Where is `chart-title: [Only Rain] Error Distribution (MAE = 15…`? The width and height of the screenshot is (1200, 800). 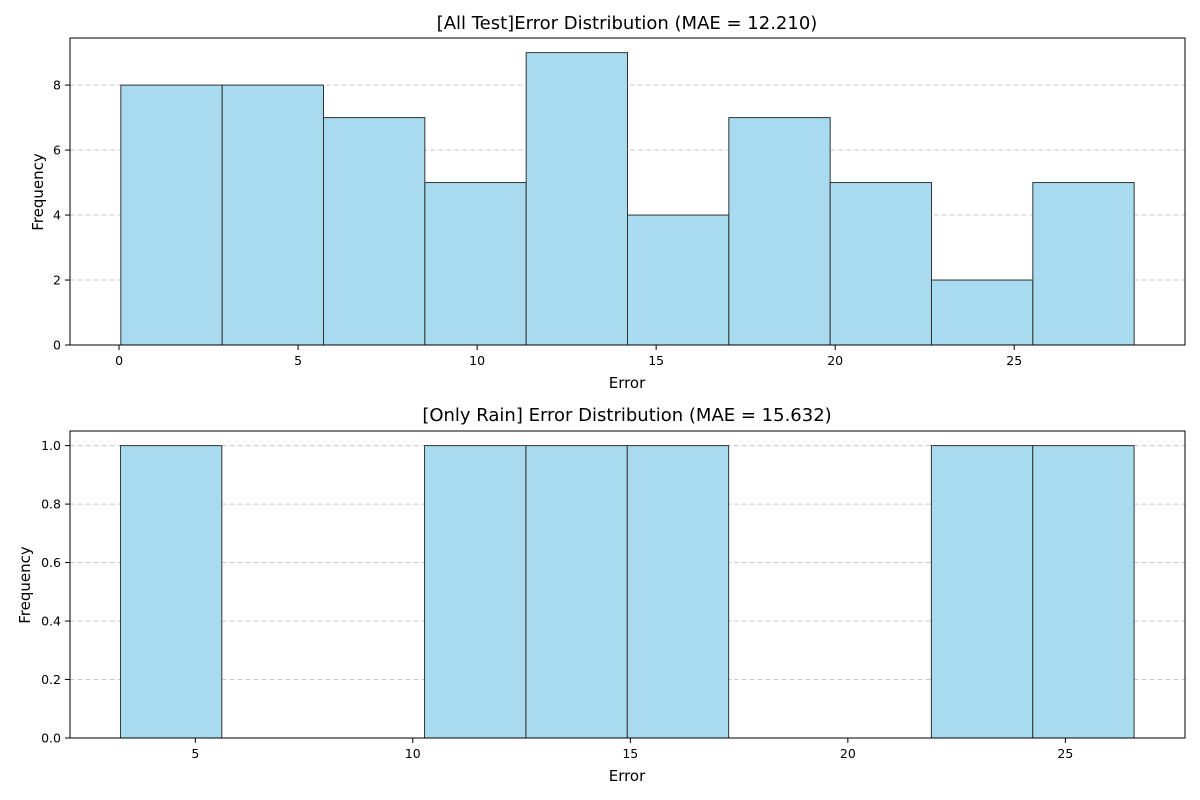
chart-title: [Only Rain] Error Distribution (MAE = 15… is located at coordinates (626, 415).